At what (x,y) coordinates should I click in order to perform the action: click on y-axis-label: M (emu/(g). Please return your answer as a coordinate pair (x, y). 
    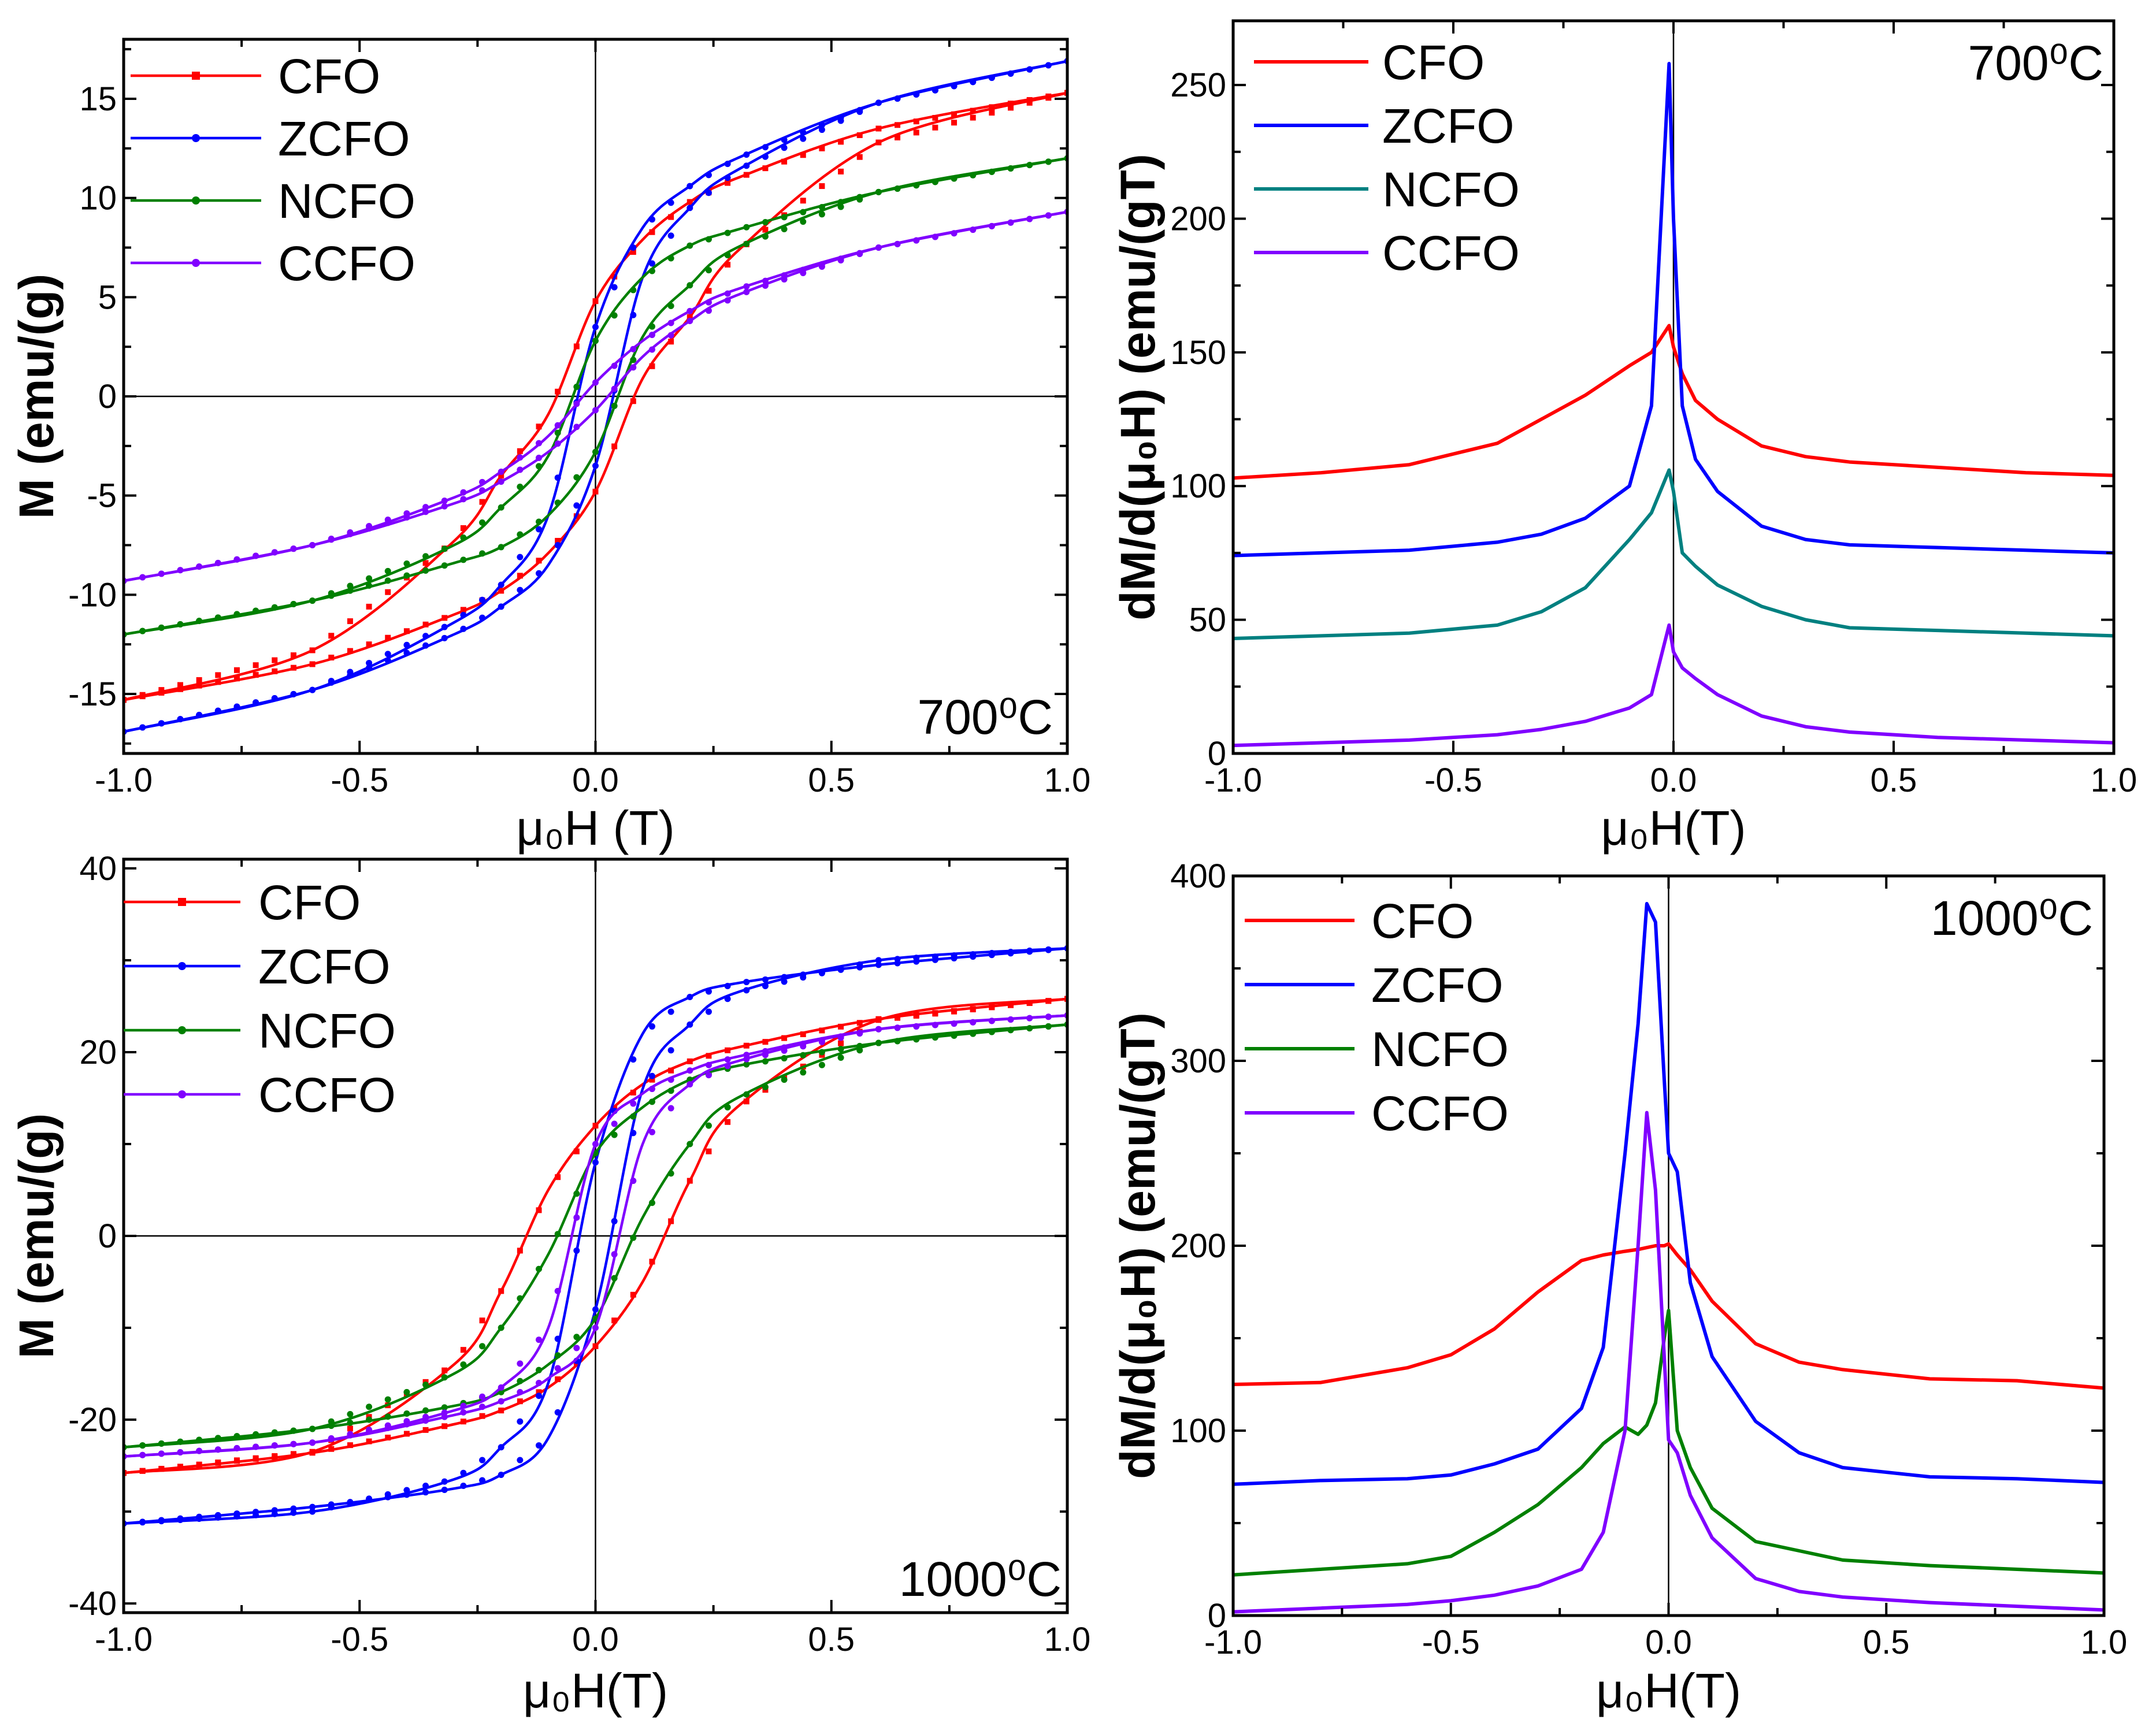
    Looking at the image, I should click on (36, 1236).